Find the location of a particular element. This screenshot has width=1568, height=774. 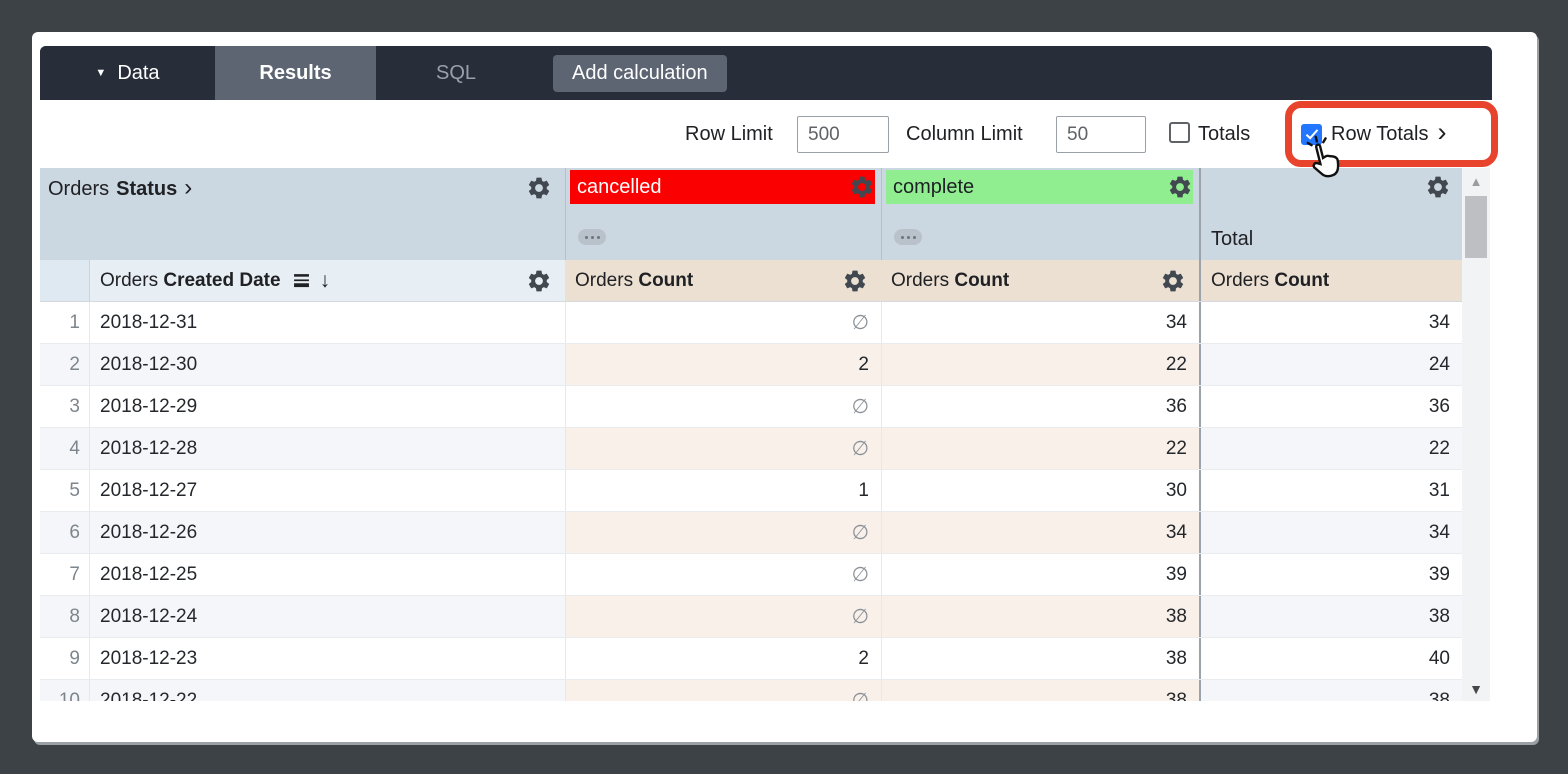

pivot-column-total: Total is located at coordinates (1330, 214).